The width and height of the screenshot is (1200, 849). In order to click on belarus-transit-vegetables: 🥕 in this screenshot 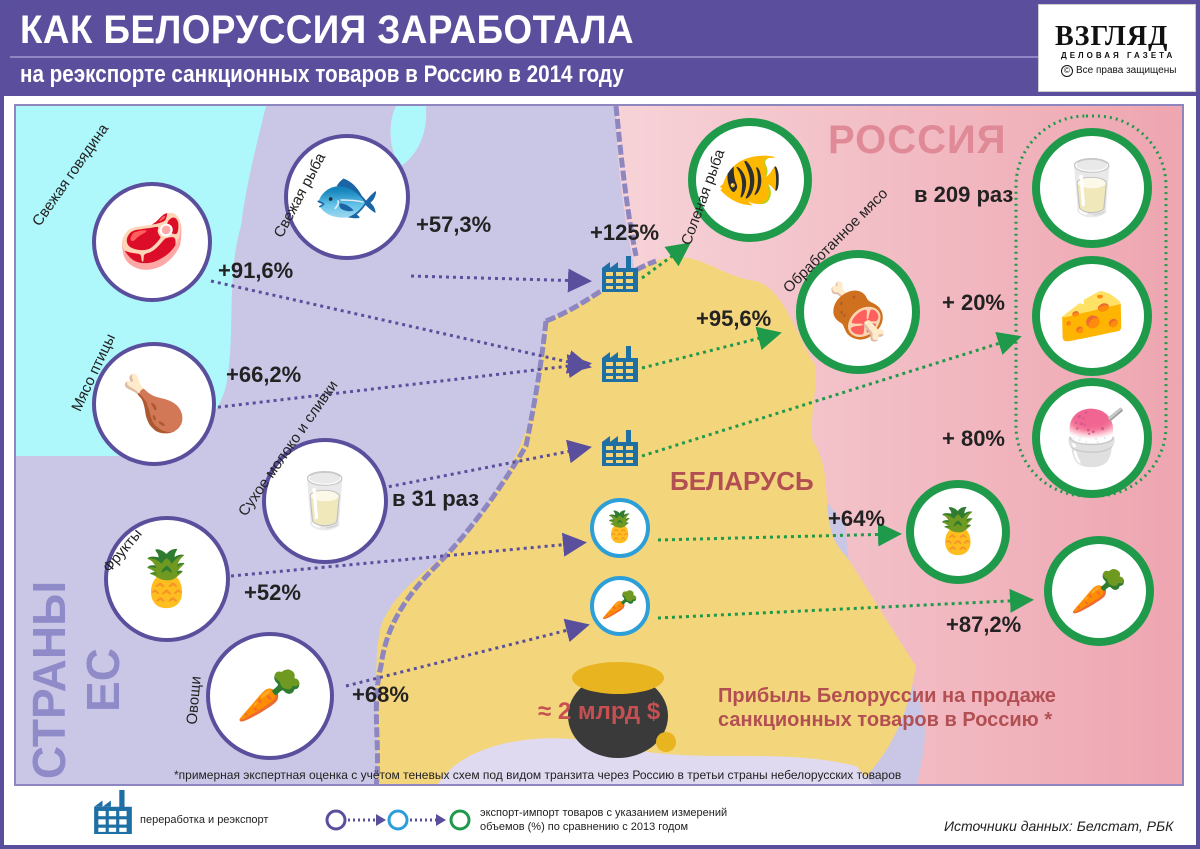, I will do `click(620, 606)`.